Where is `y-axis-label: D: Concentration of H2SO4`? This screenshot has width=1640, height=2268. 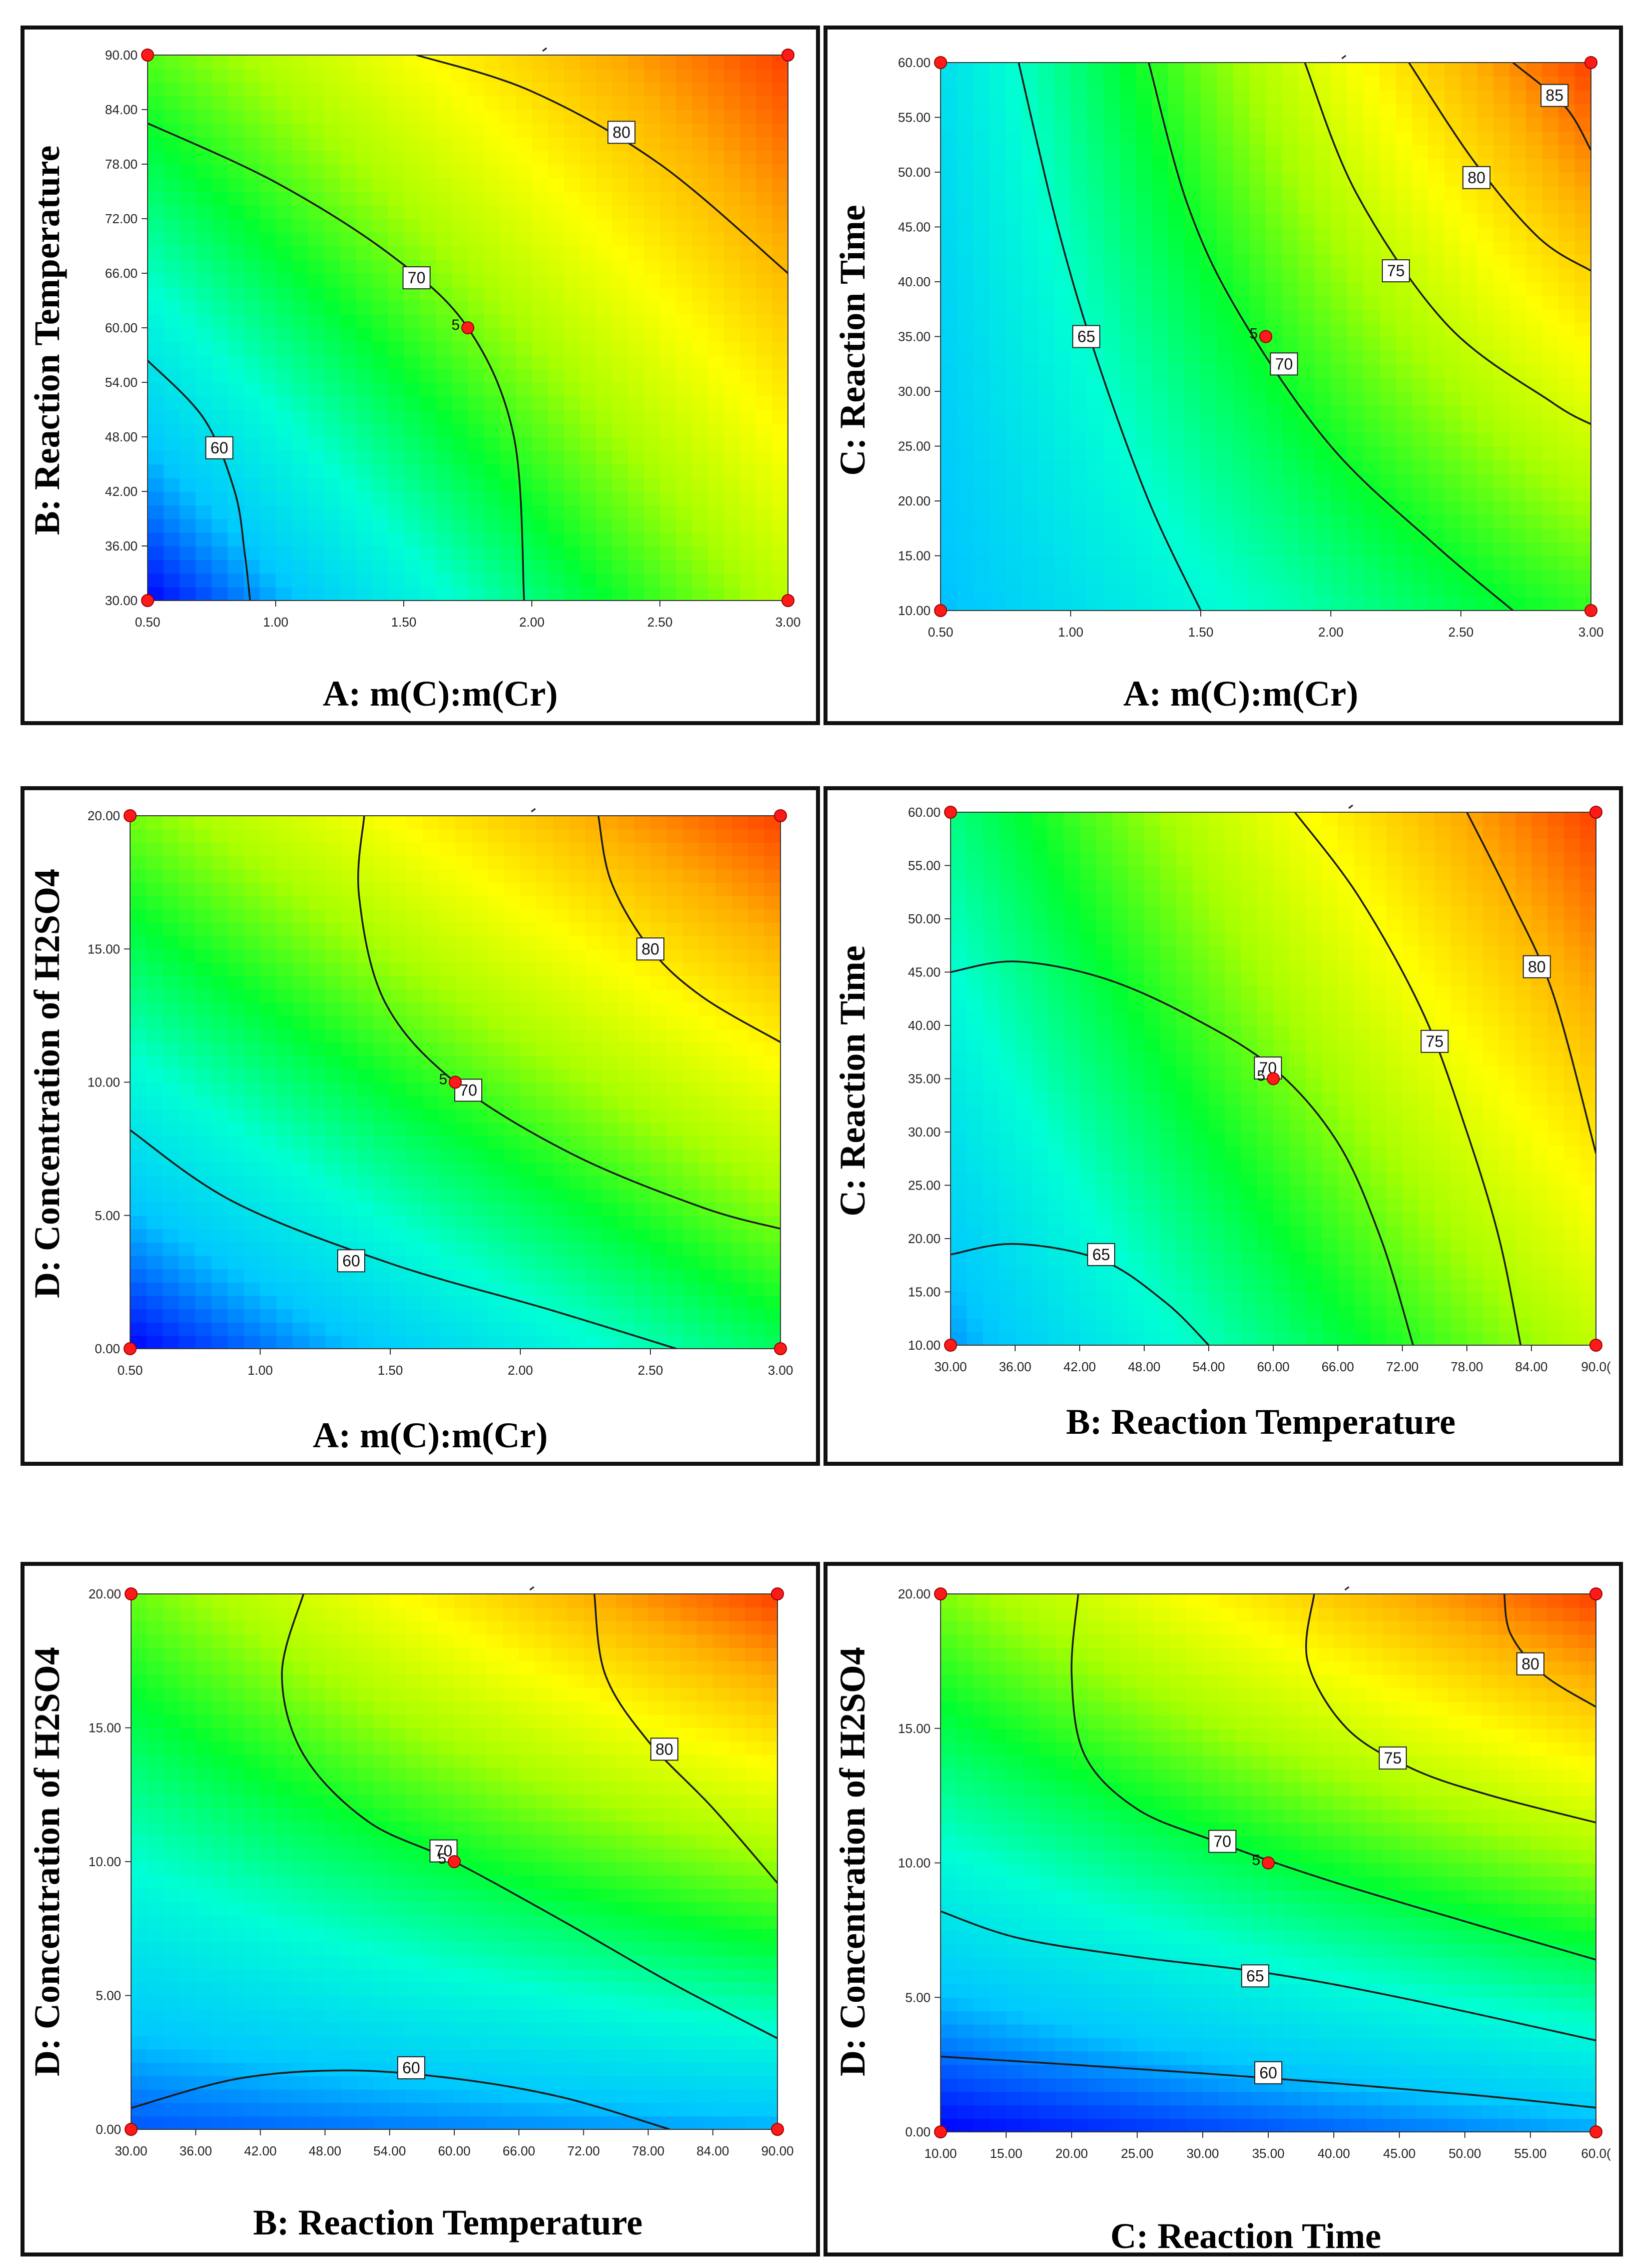 y-axis-label: D: Concentration of H2SO4 is located at coordinates (47, 1862).